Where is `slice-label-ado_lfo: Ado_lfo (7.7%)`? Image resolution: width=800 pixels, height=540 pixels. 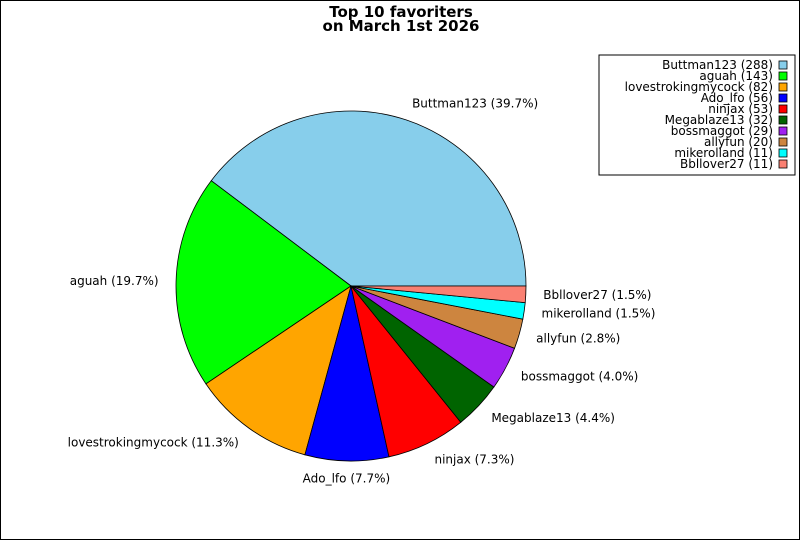
slice-label-ado_lfo: Ado_lfo (7.7%) is located at coordinates (347, 478).